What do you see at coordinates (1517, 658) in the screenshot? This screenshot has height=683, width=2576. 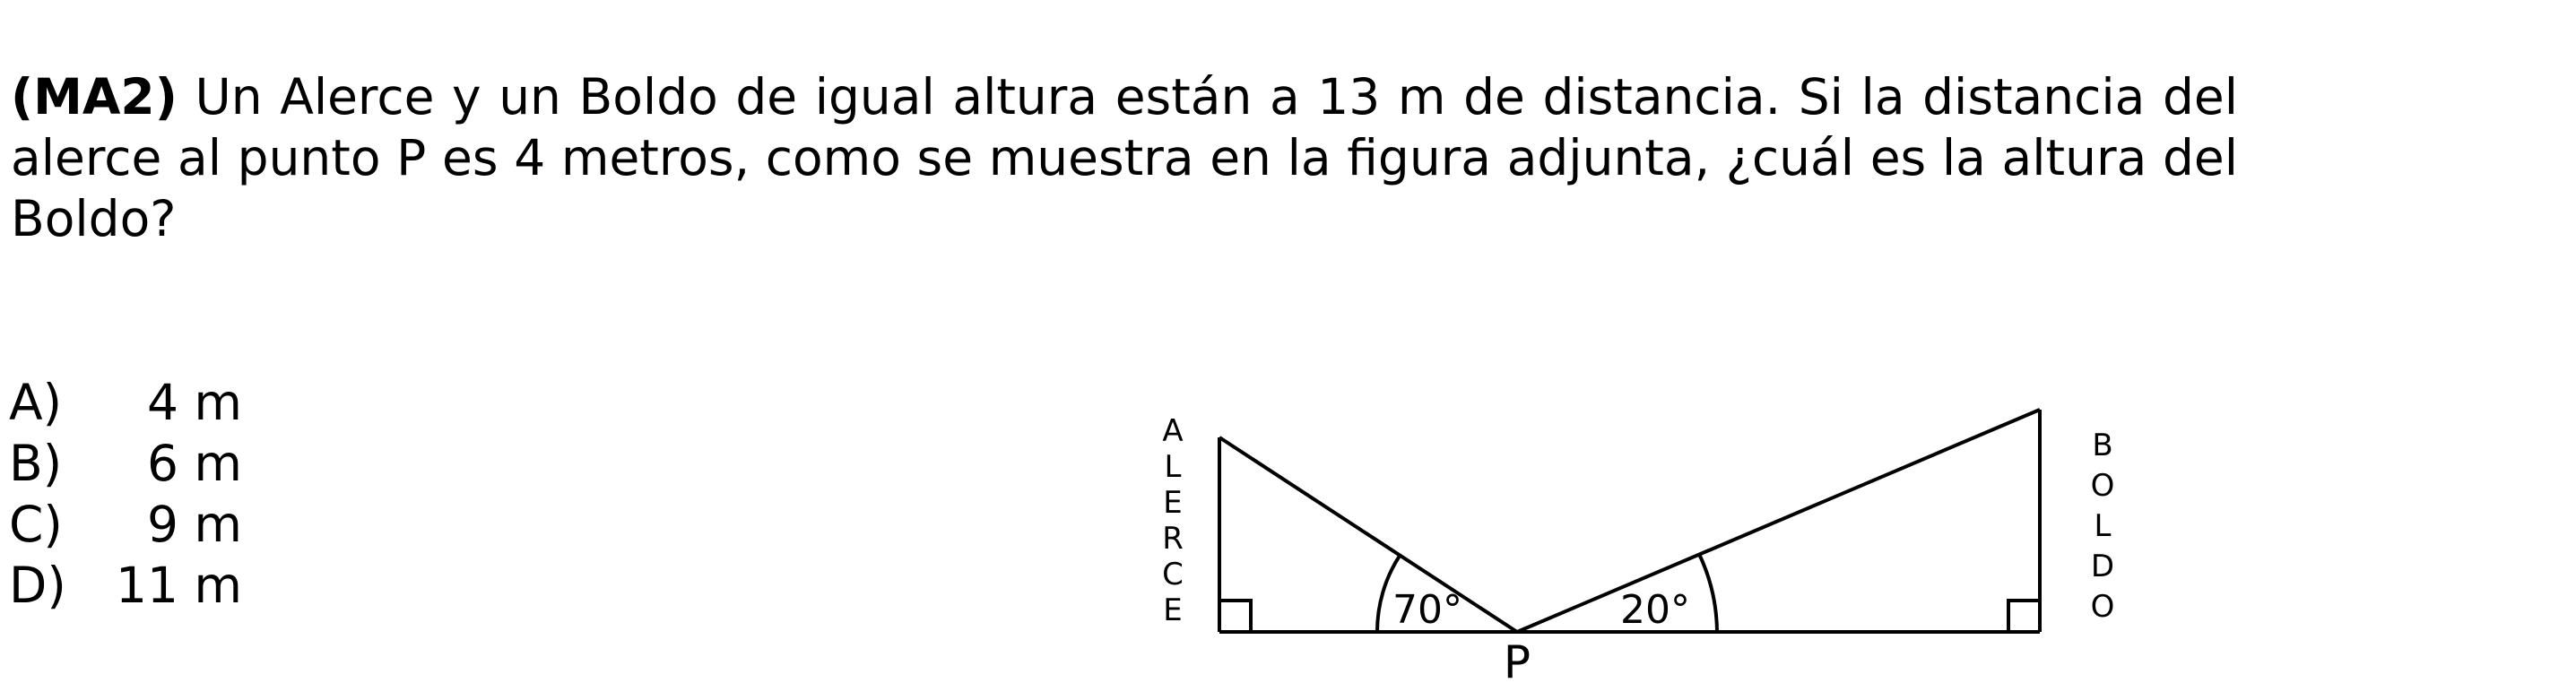 I see `point-p-label: P` at bounding box center [1517, 658].